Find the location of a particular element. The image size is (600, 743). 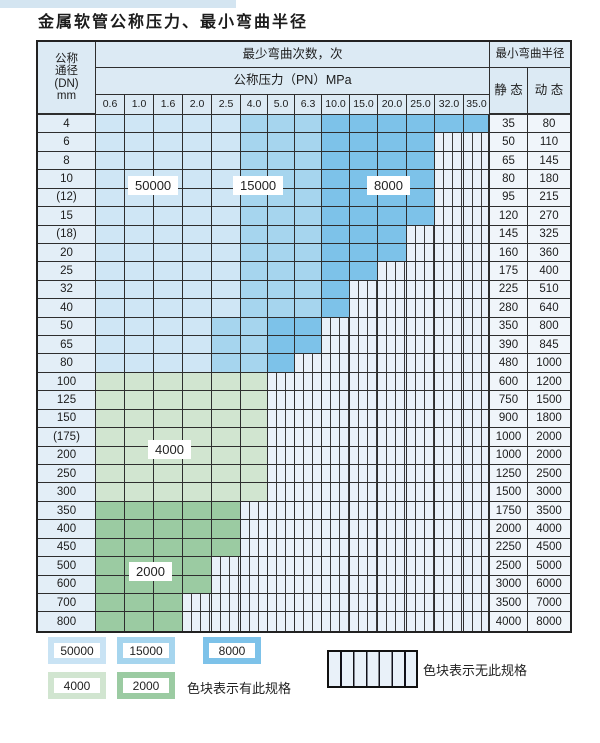

pn-value-header: 20.0 is located at coordinates (392, 105).